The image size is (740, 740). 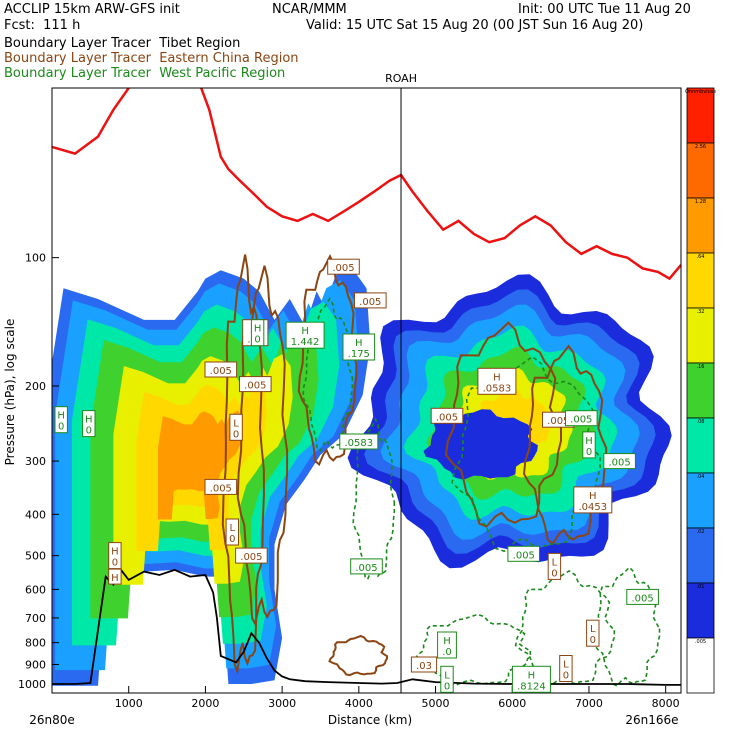 I want to click on y-tick-label: 500, so click(x=35, y=556).